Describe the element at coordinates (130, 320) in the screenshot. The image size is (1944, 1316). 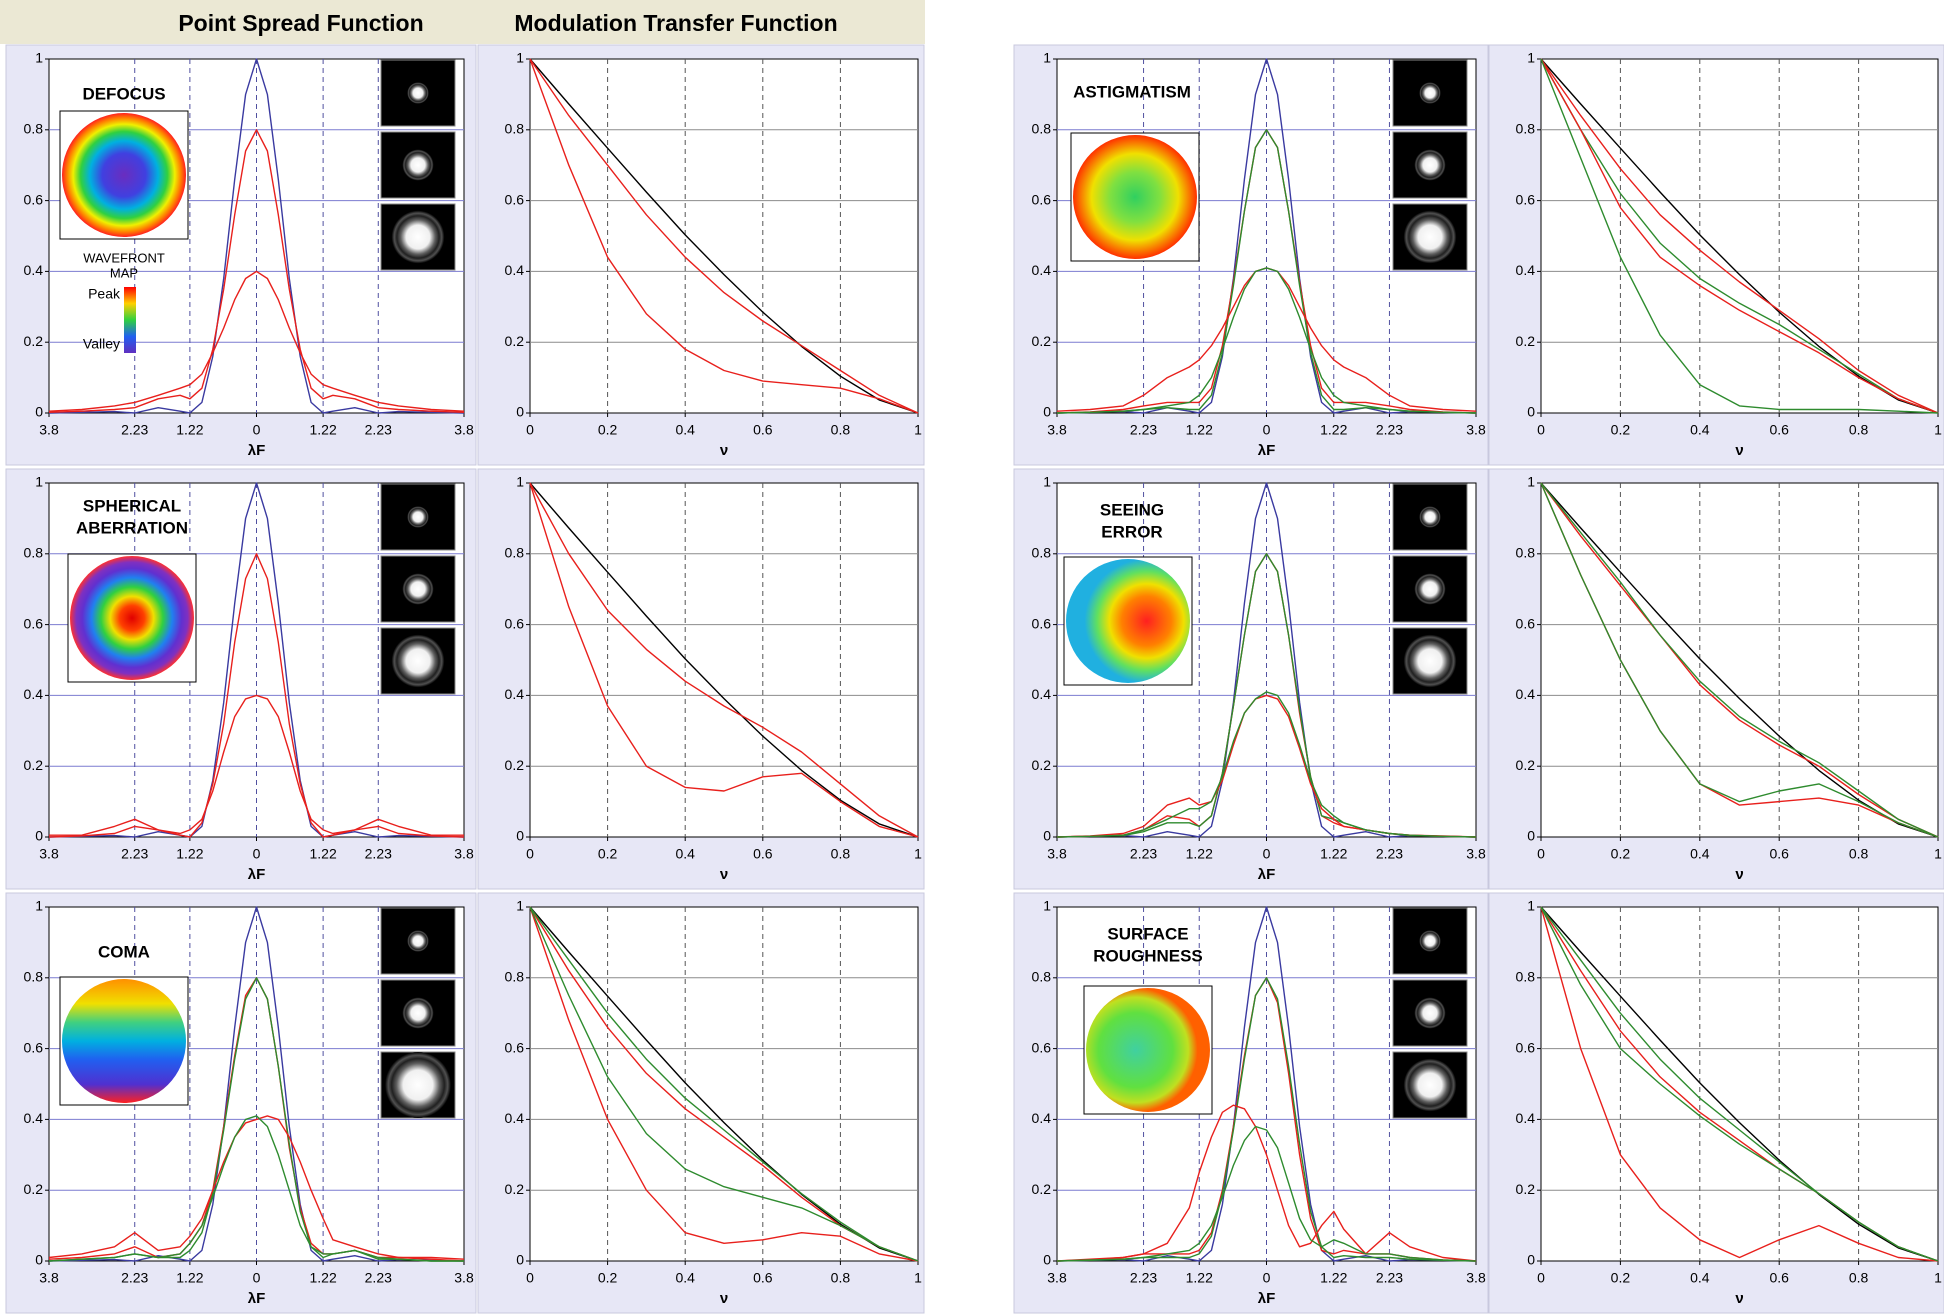
I see `color-bar` at that location.